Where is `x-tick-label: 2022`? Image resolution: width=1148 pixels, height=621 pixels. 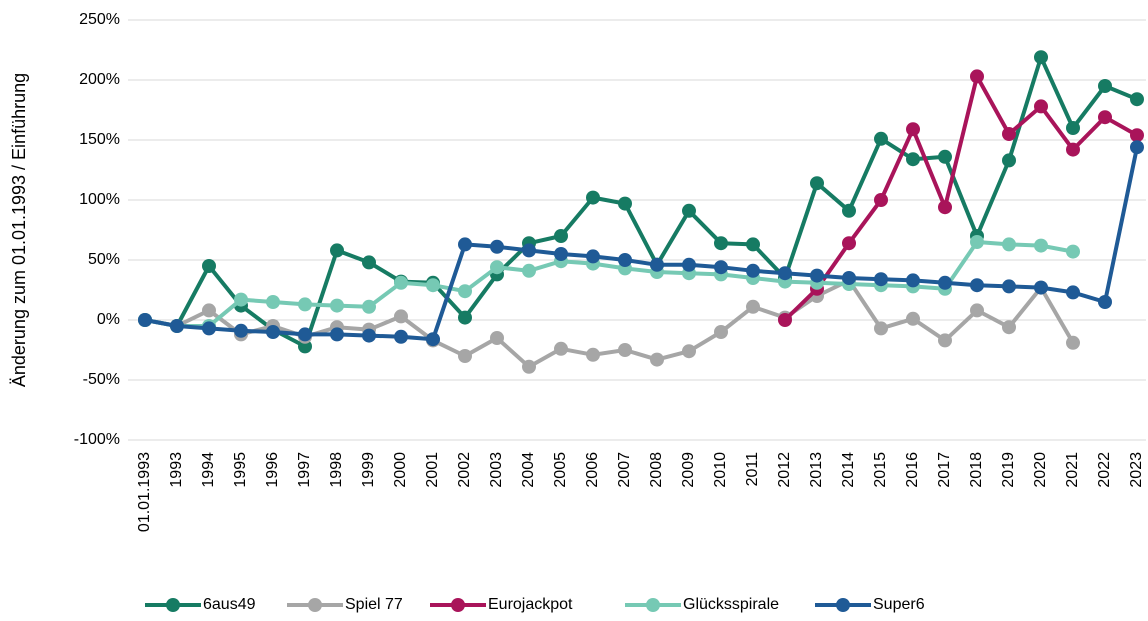
x-tick-label: 2022 is located at coordinates (1104, 470).